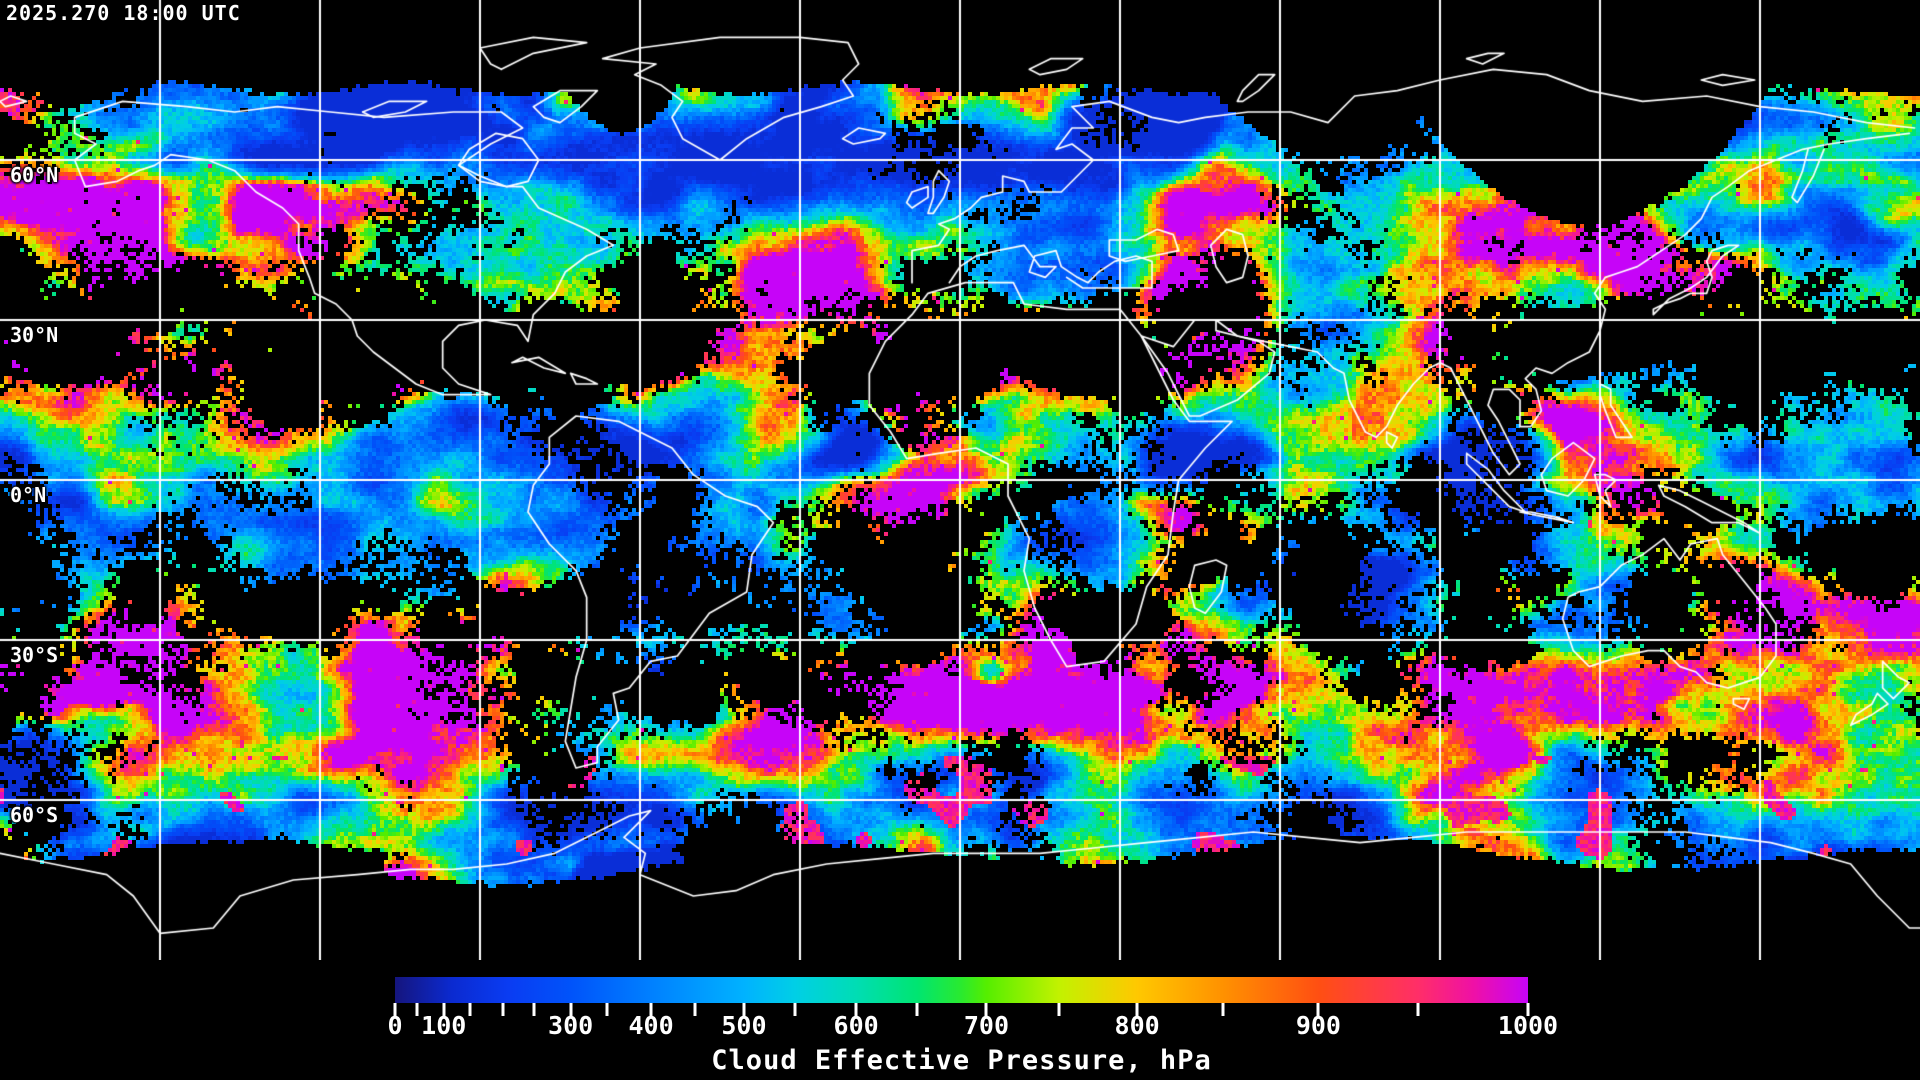 The width and height of the screenshot is (1920, 1080). What do you see at coordinates (28, 495) in the screenshot?
I see `latitude-label: 0°N` at bounding box center [28, 495].